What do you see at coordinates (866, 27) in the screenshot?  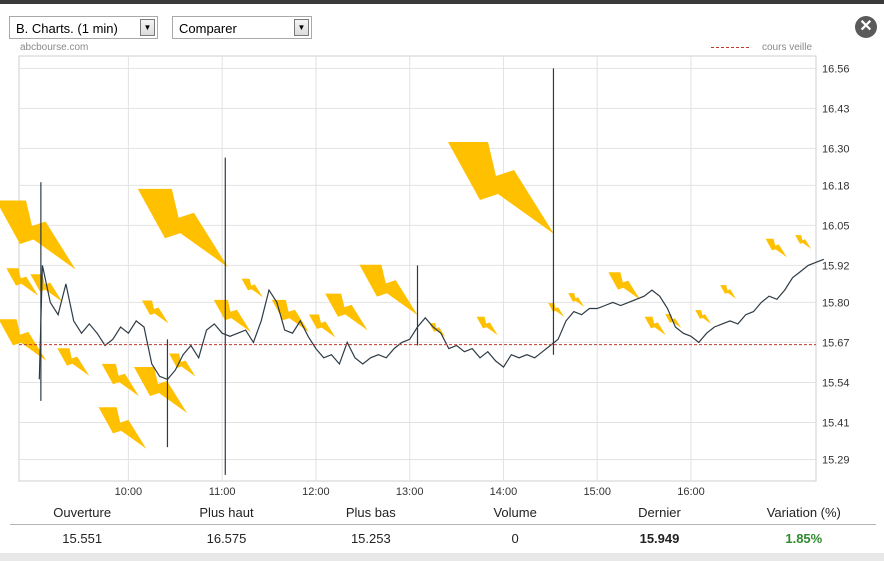 I see `close-icon: ✕` at bounding box center [866, 27].